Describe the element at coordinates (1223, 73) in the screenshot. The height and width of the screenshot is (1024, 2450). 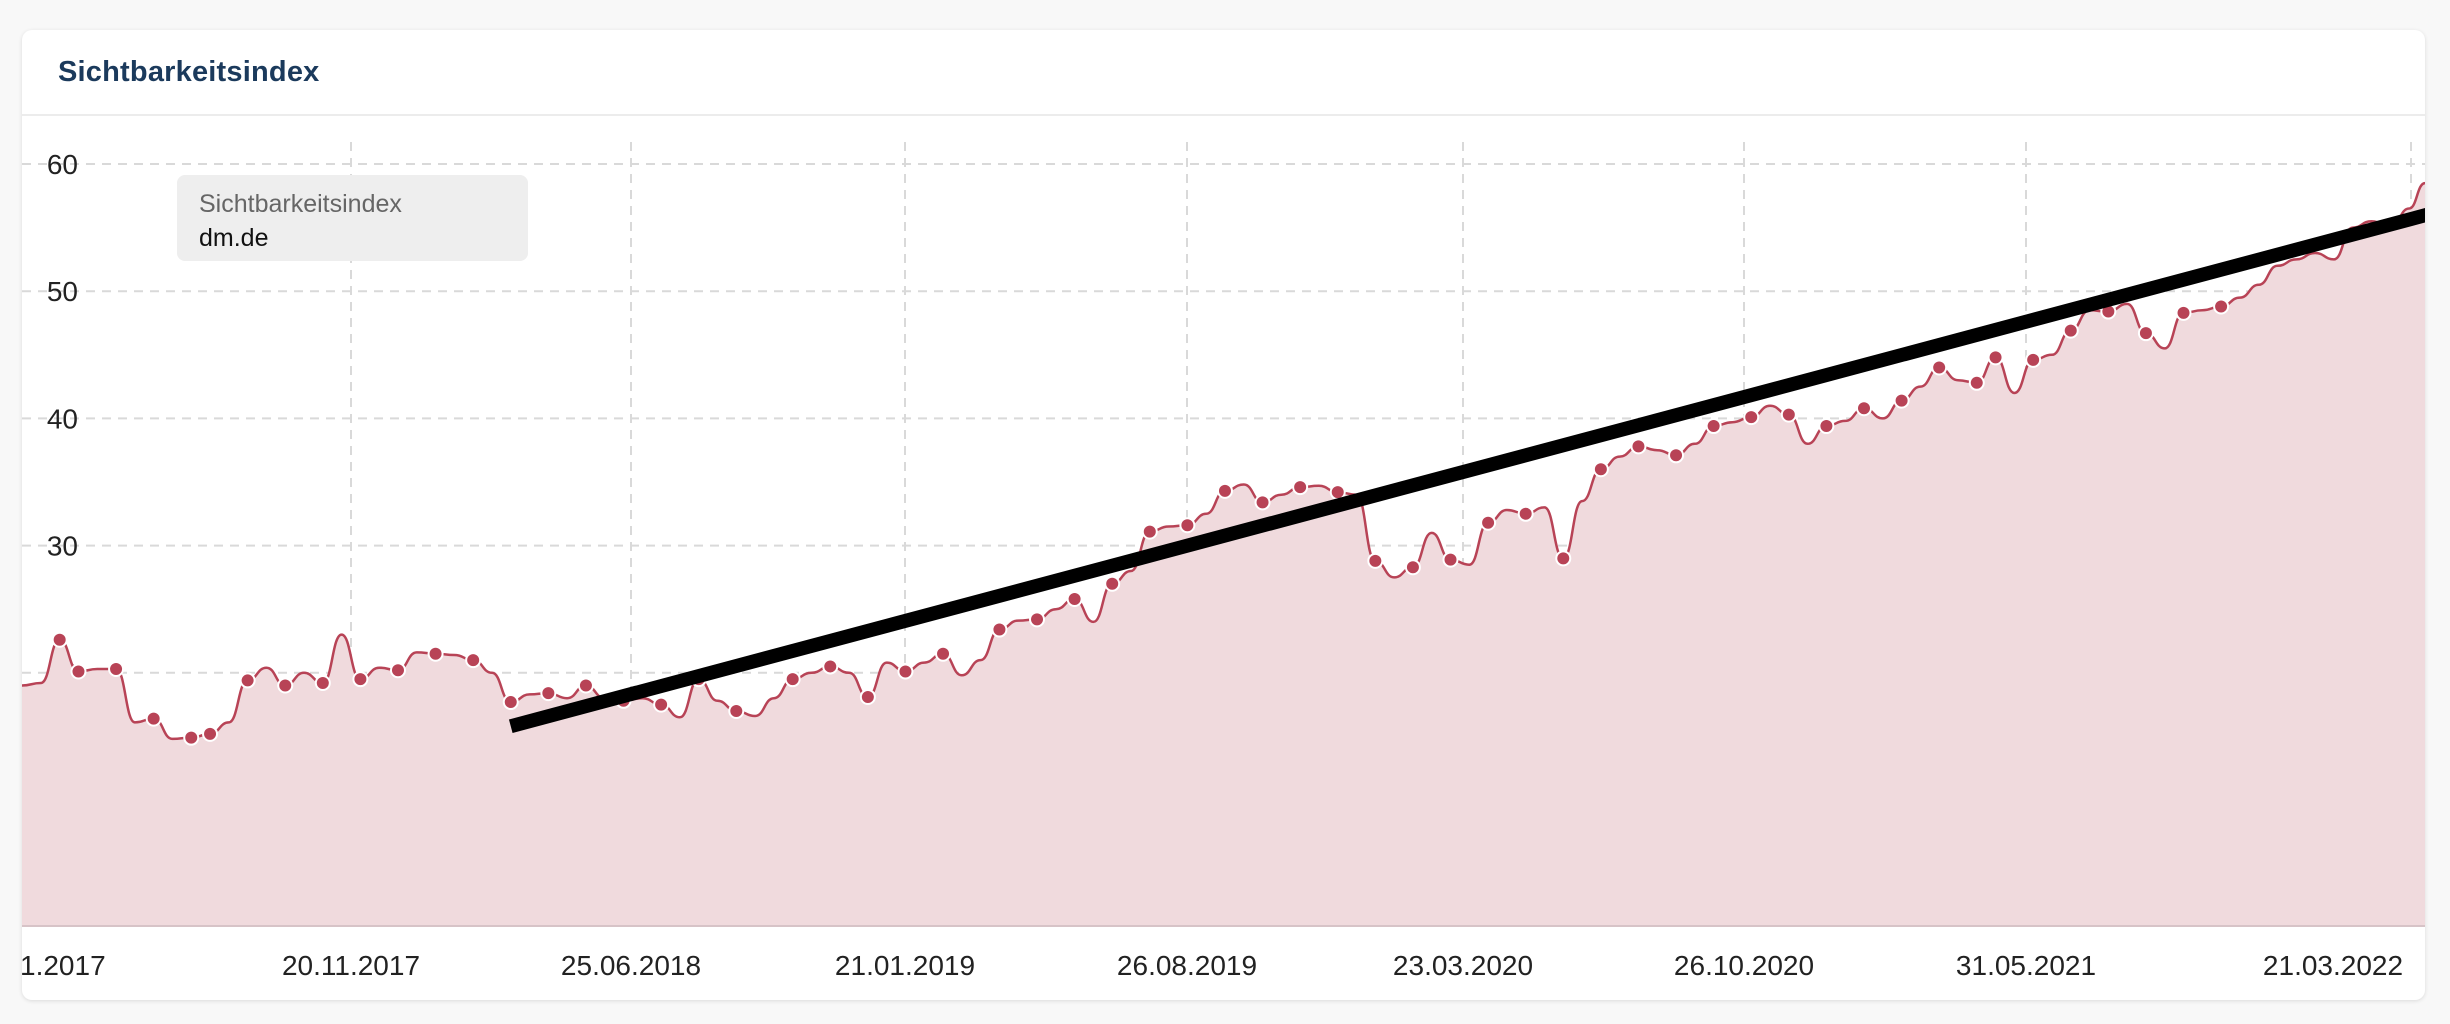
I see `card-header: Sichtbarkeitsindex` at that location.